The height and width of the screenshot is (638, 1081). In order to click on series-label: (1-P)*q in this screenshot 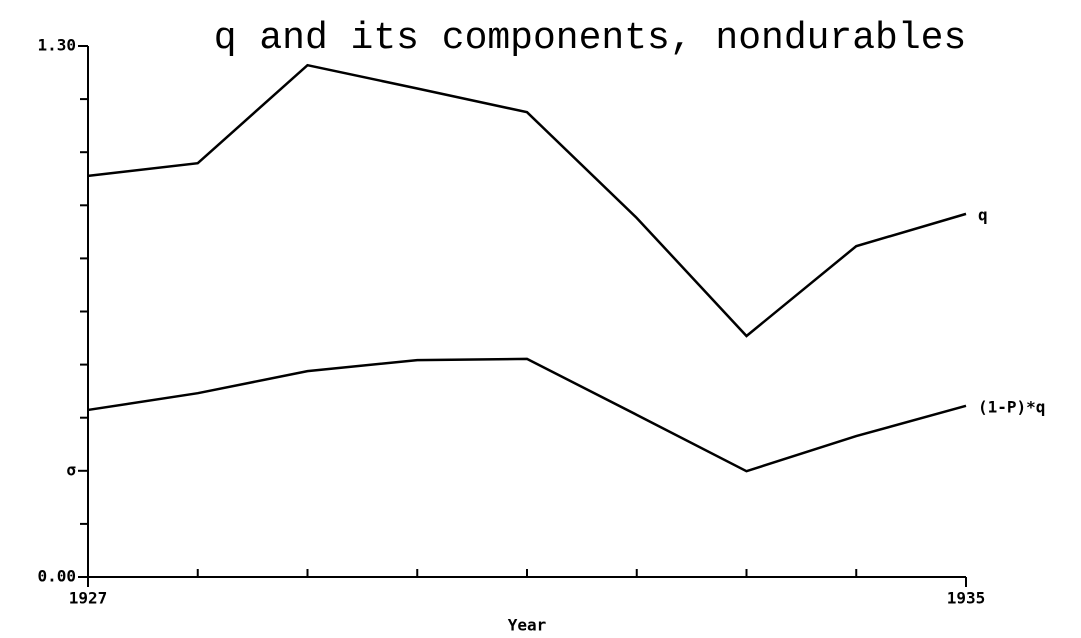, I will do `click(1011, 406)`.